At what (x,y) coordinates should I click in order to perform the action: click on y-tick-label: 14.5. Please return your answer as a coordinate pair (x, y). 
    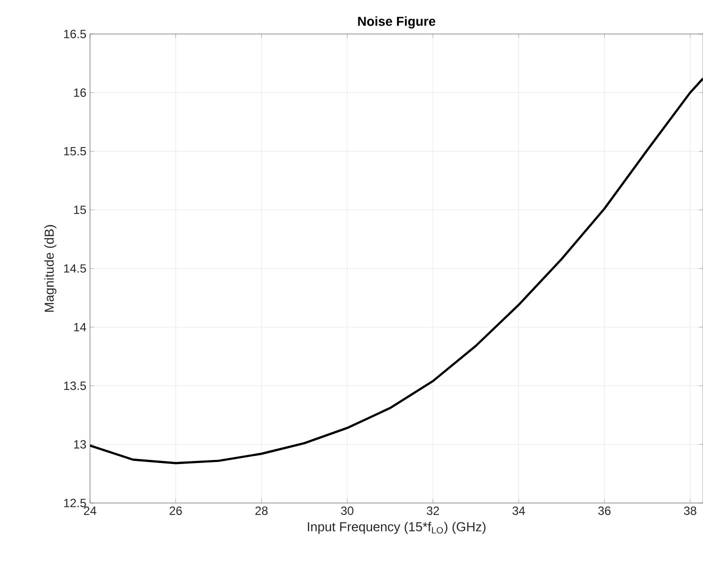
    Looking at the image, I should click on (75, 268).